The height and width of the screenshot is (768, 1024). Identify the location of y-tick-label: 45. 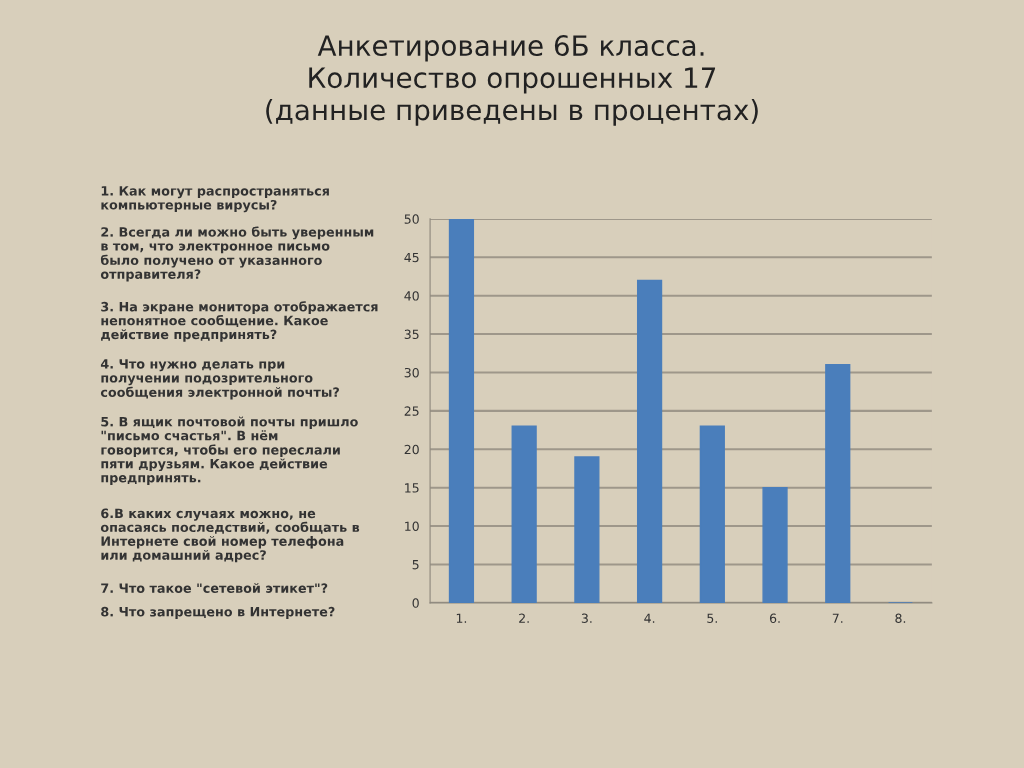
(411, 257).